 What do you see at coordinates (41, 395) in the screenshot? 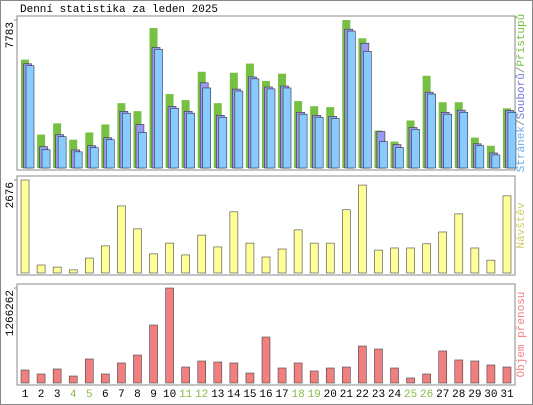
I see `x-tick-label: 2` at bounding box center [41, 395].